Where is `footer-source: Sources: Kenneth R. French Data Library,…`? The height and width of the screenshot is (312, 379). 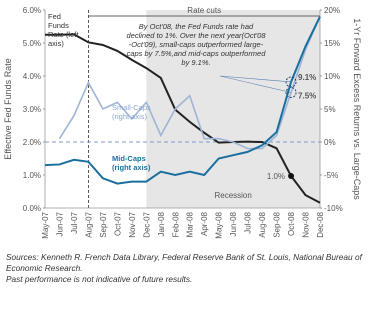 footer-source: Sources: Kenneth R. French Data Library,… is located at coordinates (184, 262).